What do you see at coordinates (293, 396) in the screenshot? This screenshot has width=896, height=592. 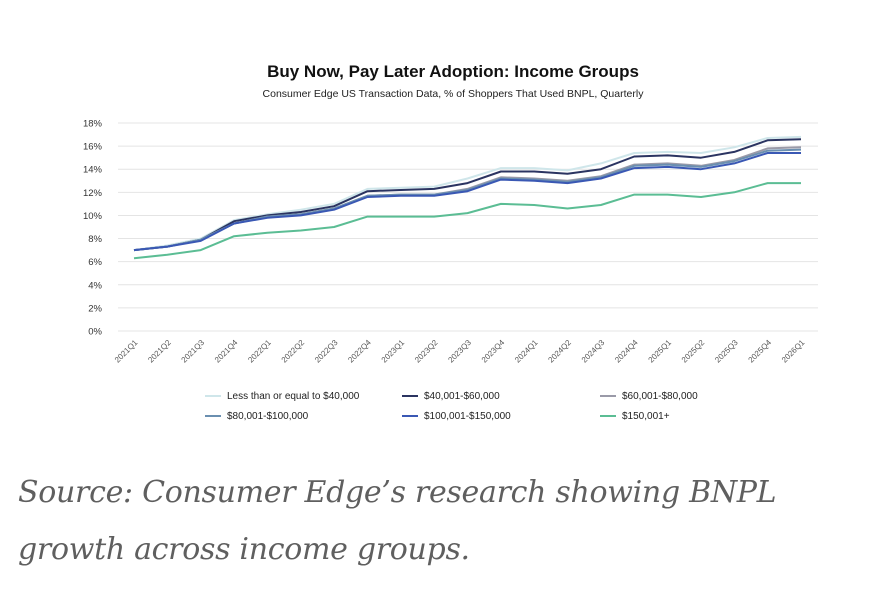 I see `legend-label: Less than or equal to $40,000` at bounding box center [293, 396].